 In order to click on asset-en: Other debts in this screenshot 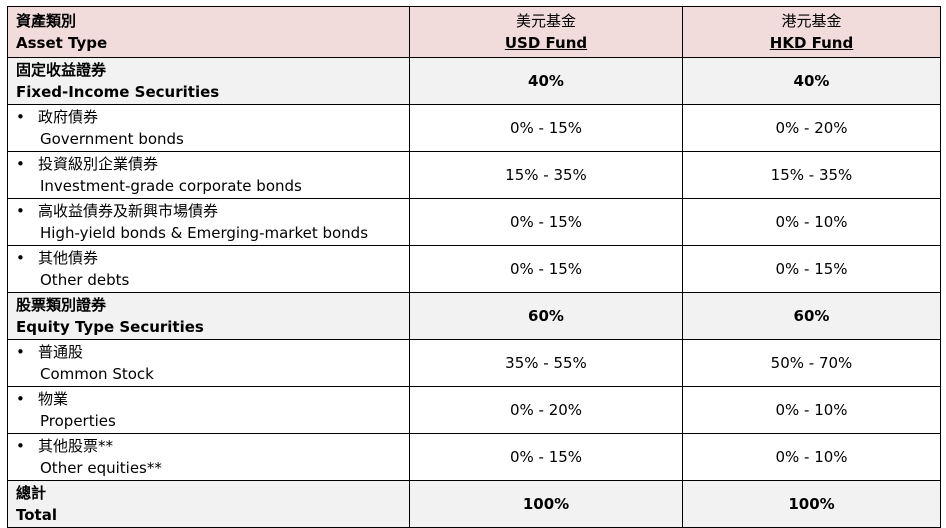, I will do `click(85, 280)`.